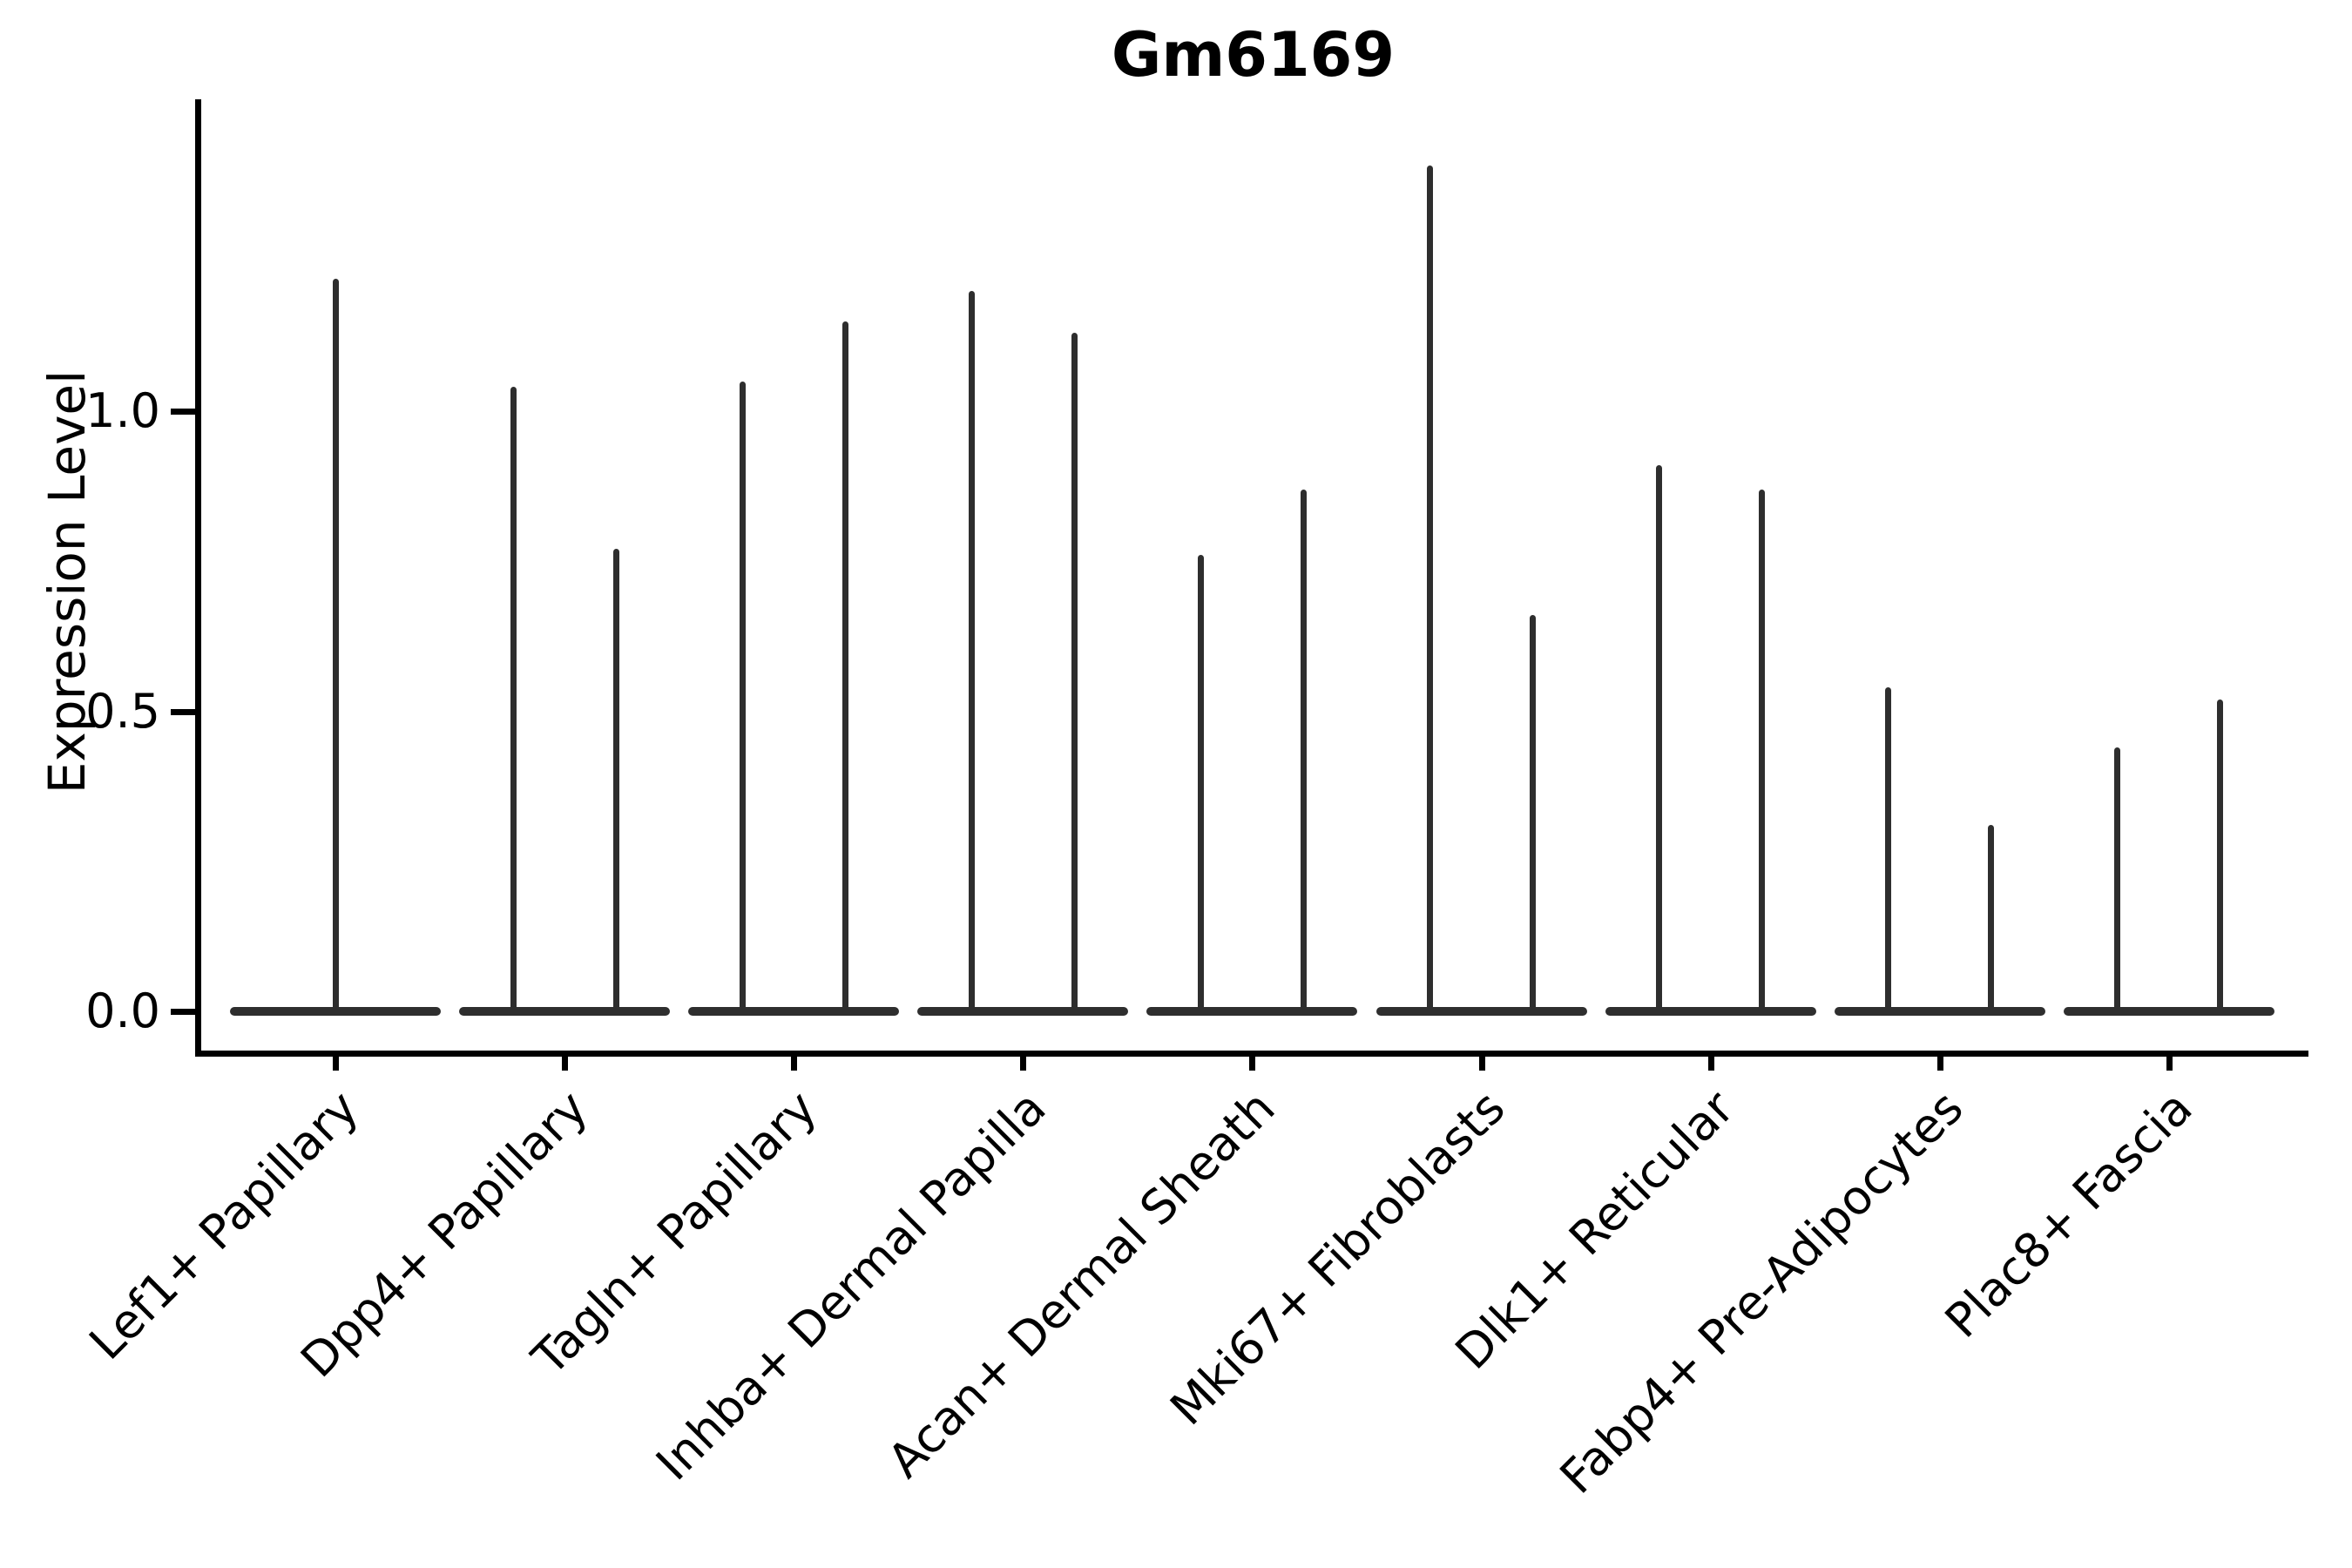 This screenshot has width=2352, height=1568. I want to click on x-tick-label: Fabp4+ Pre-Adipocytes, so click(1762, 1292).